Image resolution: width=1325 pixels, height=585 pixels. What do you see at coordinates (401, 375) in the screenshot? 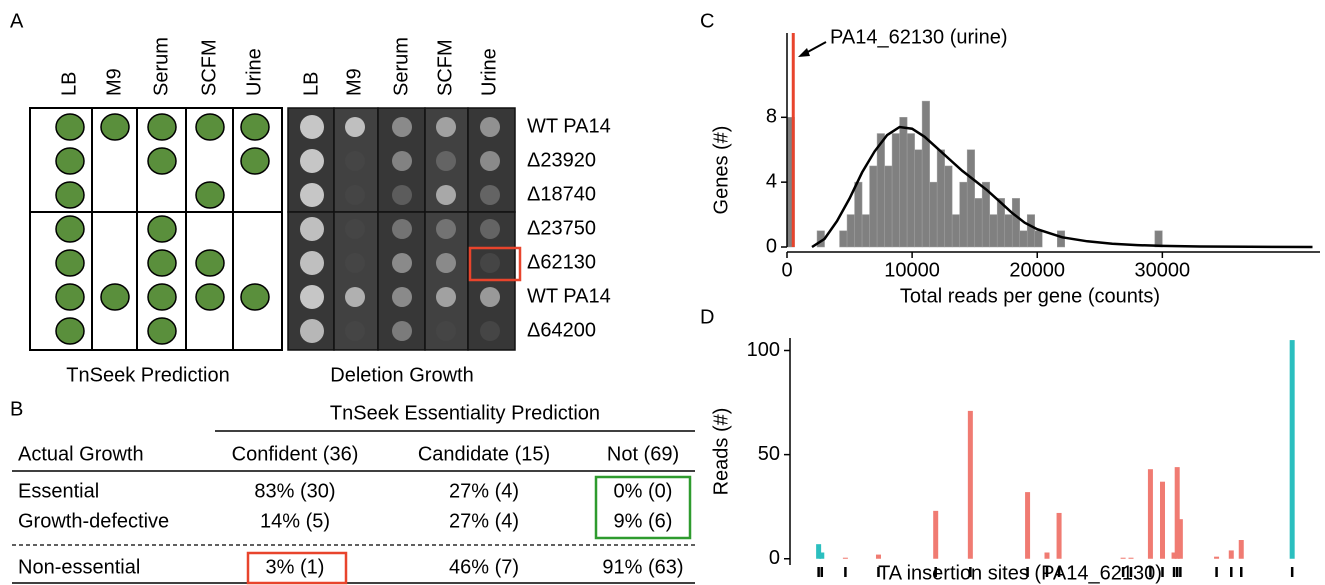
I see `caption: Deletion Growth` at bounding box center [401, 375].